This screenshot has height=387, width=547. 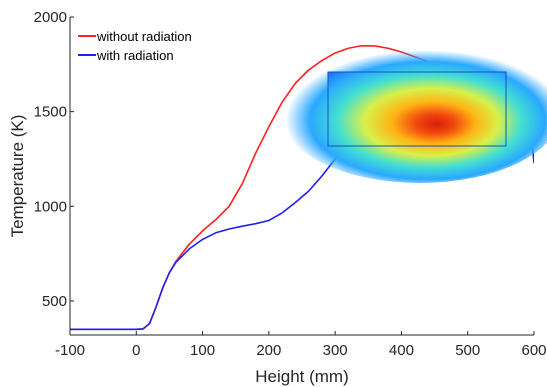 I want to click on x-tick-label: 400, so click(x=401, y=350).